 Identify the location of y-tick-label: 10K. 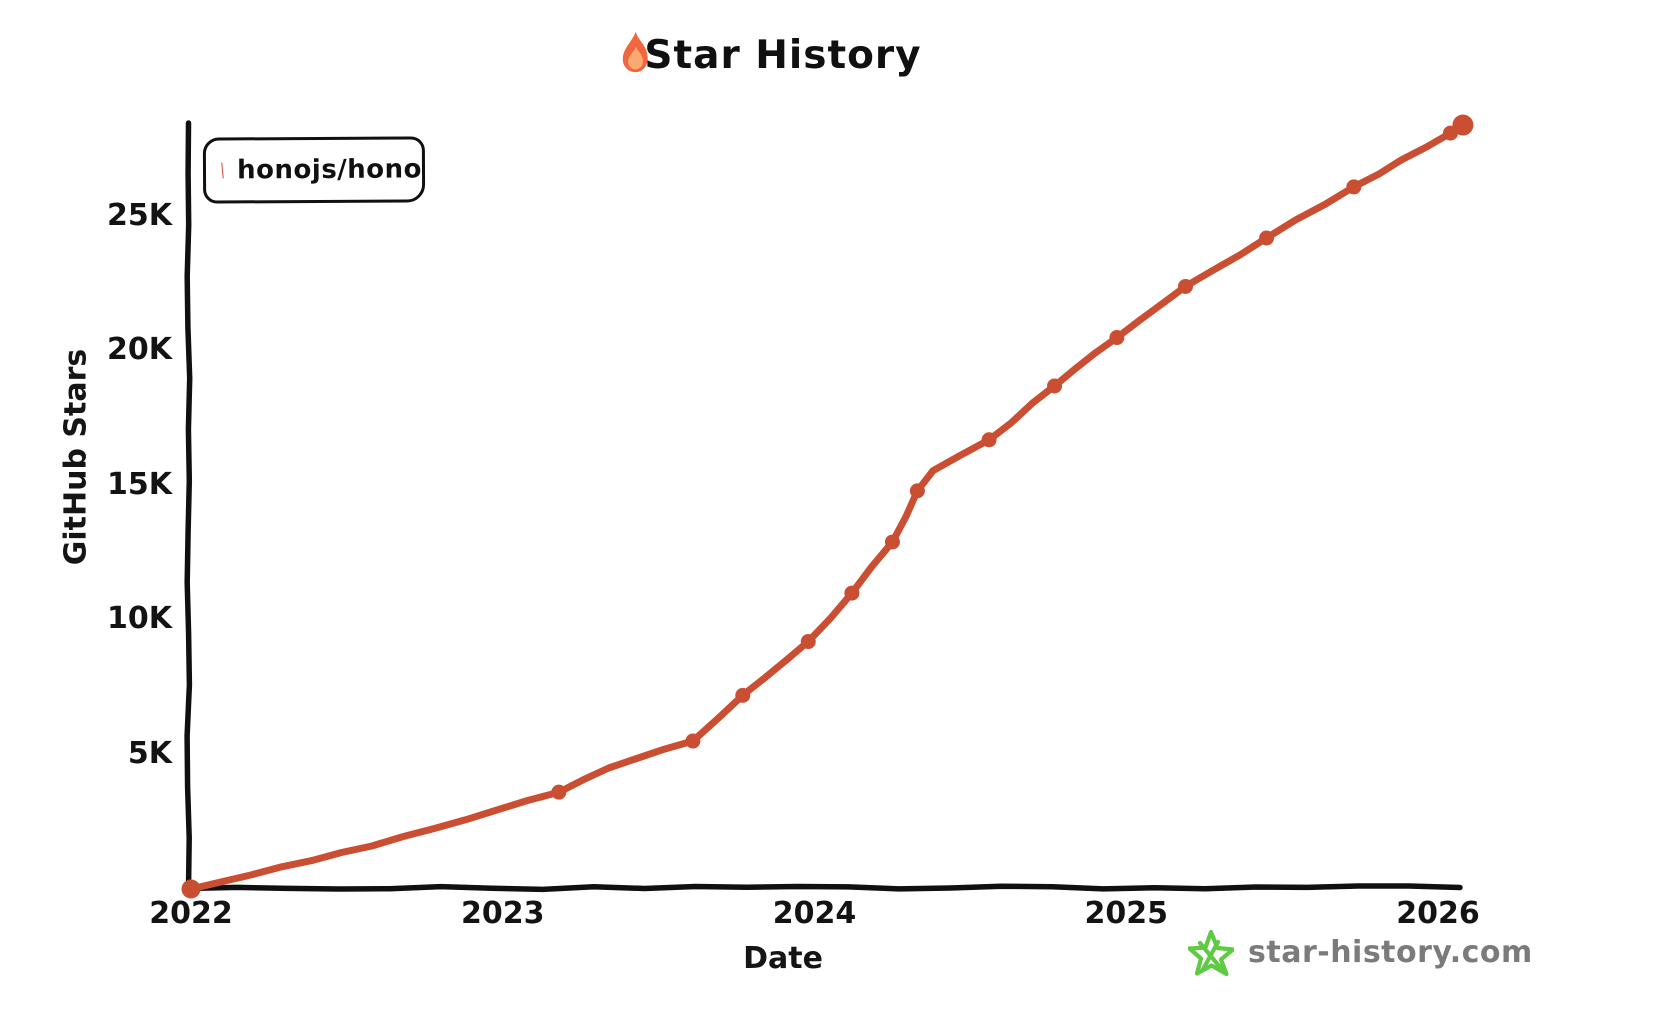
(139, 618).